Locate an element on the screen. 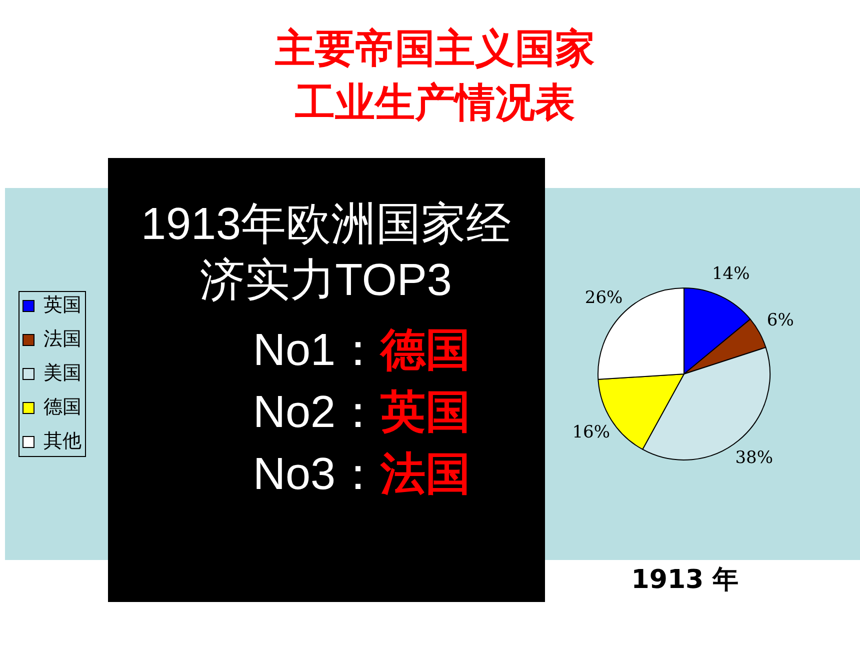 Image resolution: width=860 pixels, height=645 pixels. legend-label: 其他 is located at coordinates (63, 441).